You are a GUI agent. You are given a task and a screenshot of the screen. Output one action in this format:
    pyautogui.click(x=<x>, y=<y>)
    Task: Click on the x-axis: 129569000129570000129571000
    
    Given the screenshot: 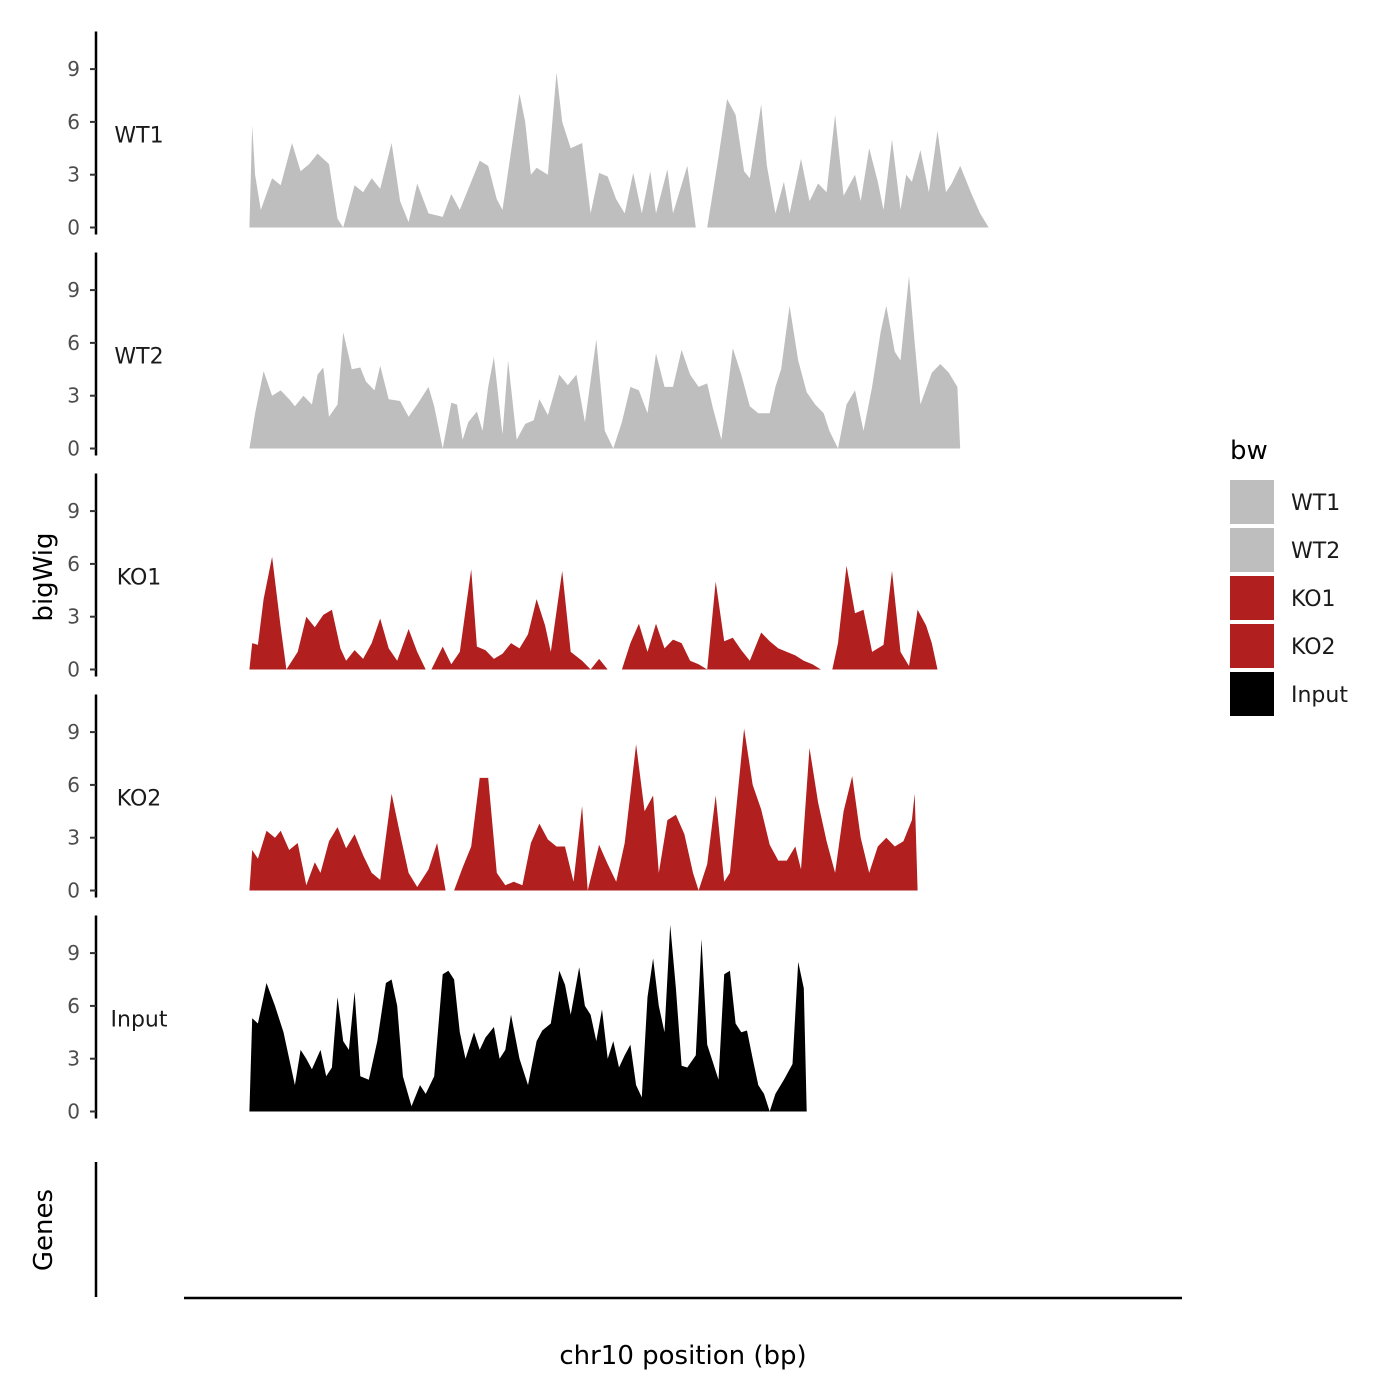 What is the action you would take?
    pyautogui.click(x=683, y=1298)
    